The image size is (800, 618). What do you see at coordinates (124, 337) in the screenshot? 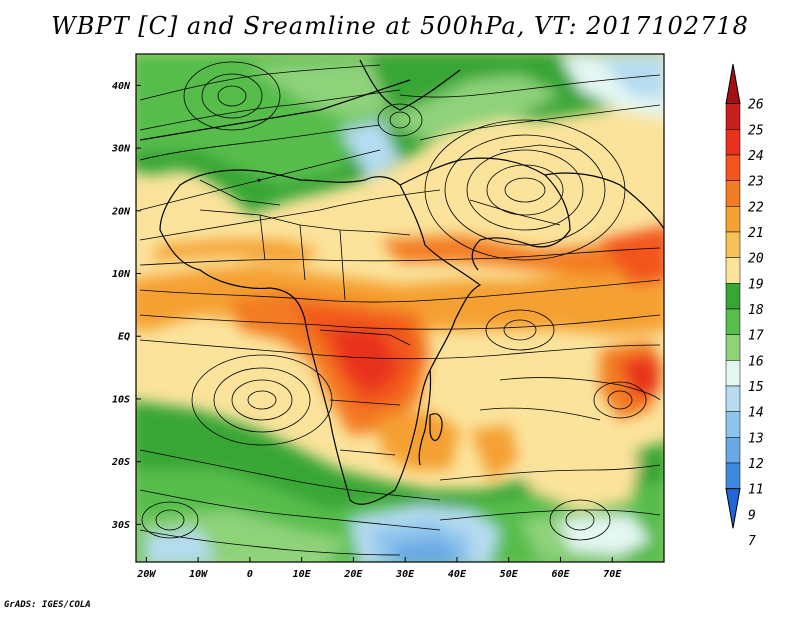
I see `lat-tick-label: EQ` at bounding box center [124, 337].